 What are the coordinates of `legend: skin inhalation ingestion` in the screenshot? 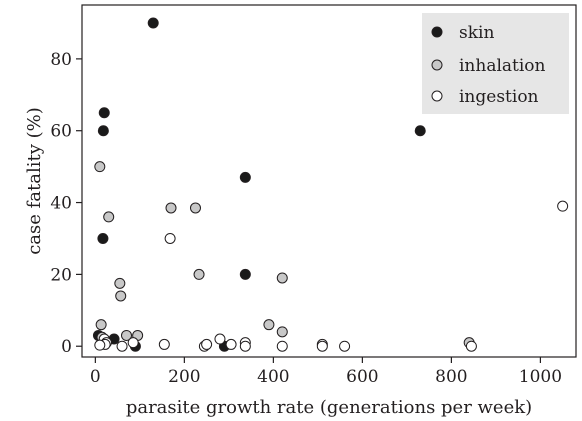 It's located at (495, 63).